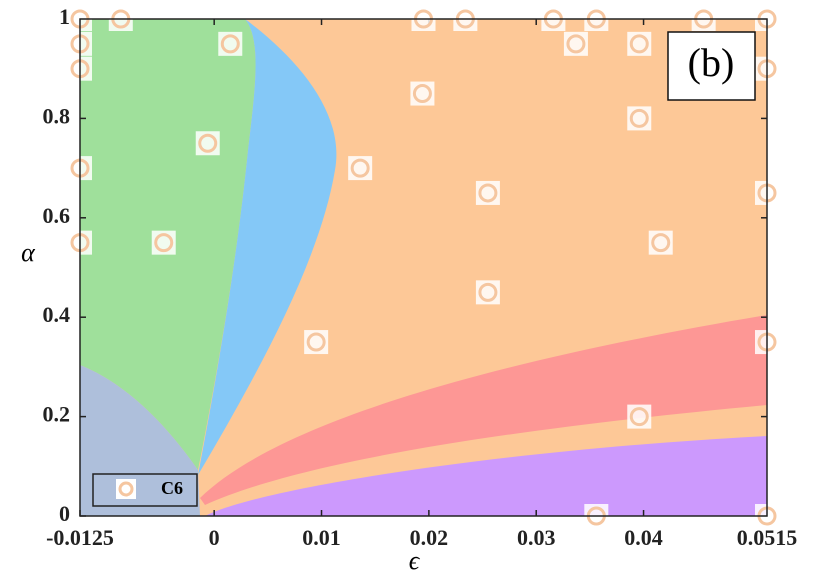 This screenshot has height=579, width=829. I want to click on legend-label: C6, so click(172, 488).